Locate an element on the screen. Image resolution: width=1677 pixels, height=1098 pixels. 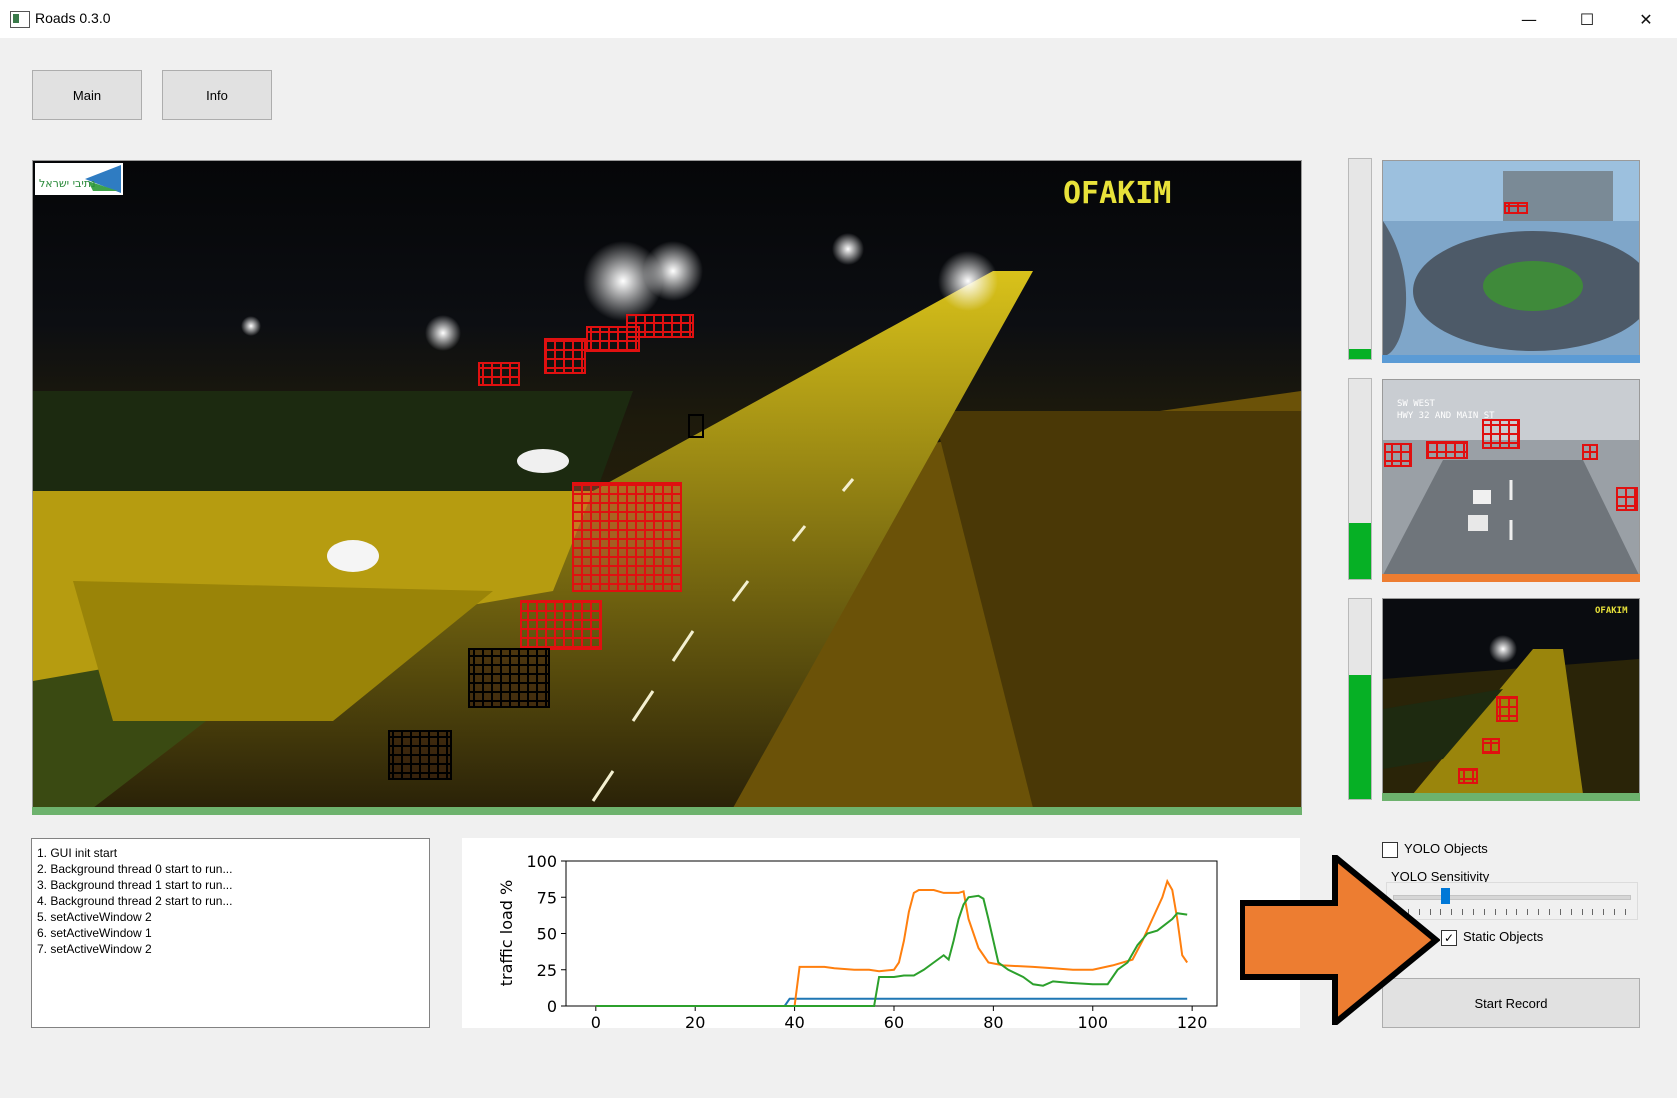
series-line-cam0 is located at coordinates (891, 1002).